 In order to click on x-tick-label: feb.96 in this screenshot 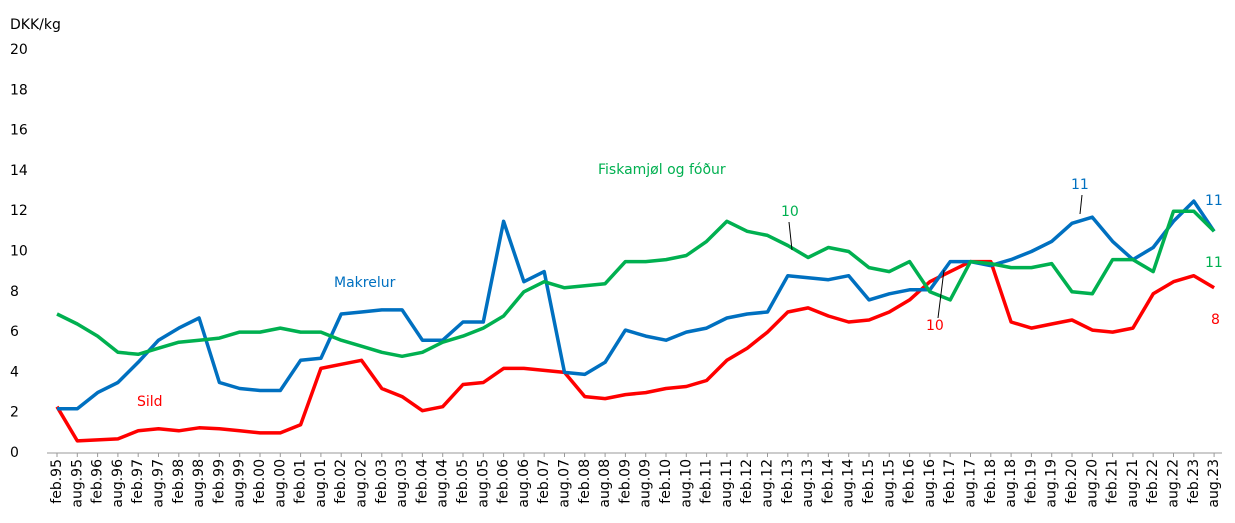, I will do `click(98, 481)`.